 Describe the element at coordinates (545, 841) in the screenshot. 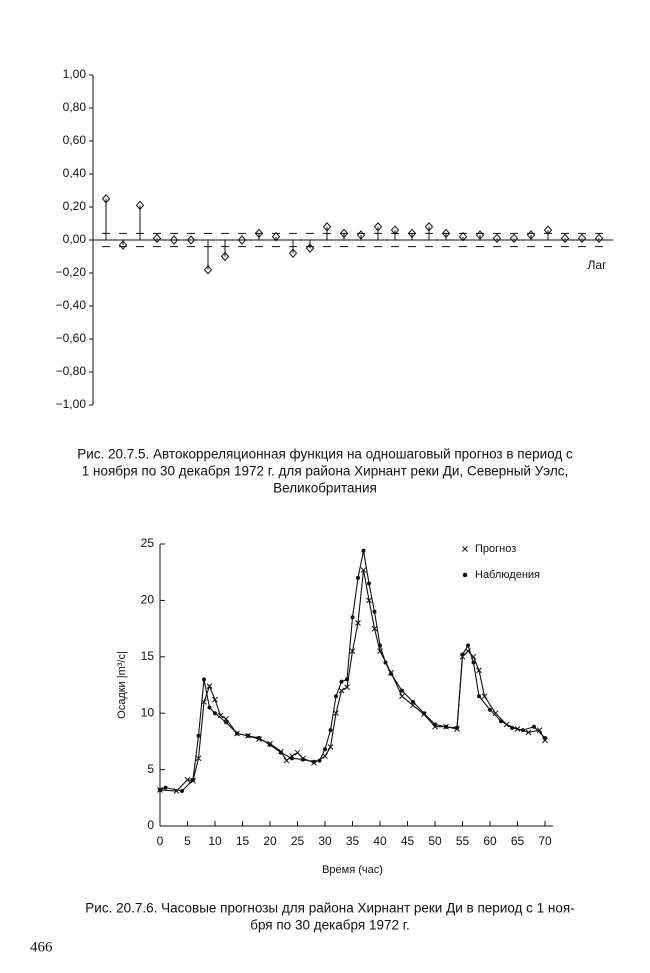

I see `x-tick-label: 70` at that location.